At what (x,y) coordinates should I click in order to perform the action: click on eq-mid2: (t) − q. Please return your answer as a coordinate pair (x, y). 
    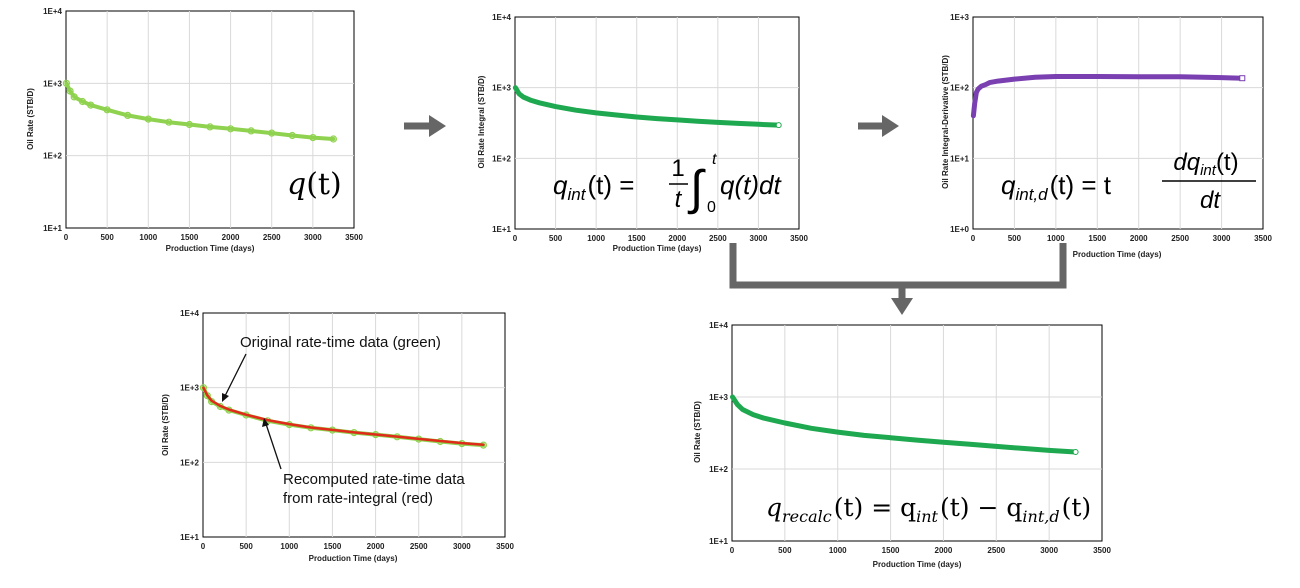
    Looking at the image, I should click on (981, 507).